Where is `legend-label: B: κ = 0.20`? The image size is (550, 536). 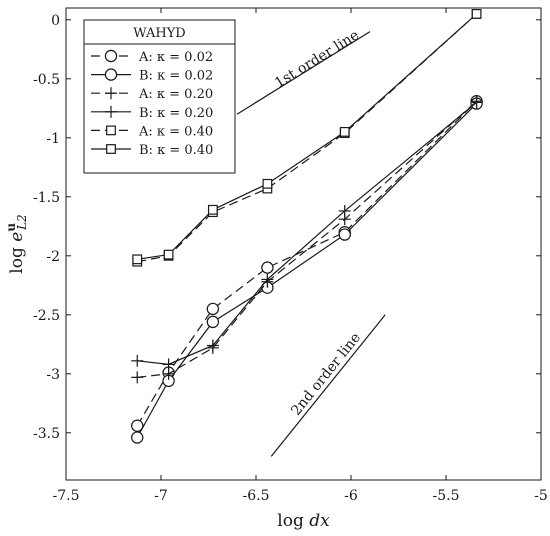
legend-label: B: κ = 0.20 is located at coordinates (176, 113).